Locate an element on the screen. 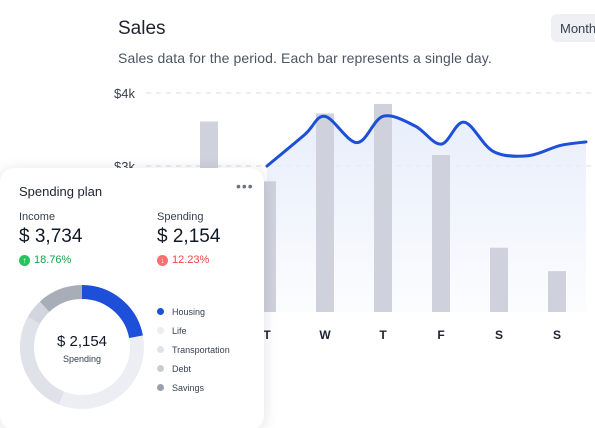 This screenshot has height=428, width=595. period-select-button: Month is located at coordinates (573, 28).